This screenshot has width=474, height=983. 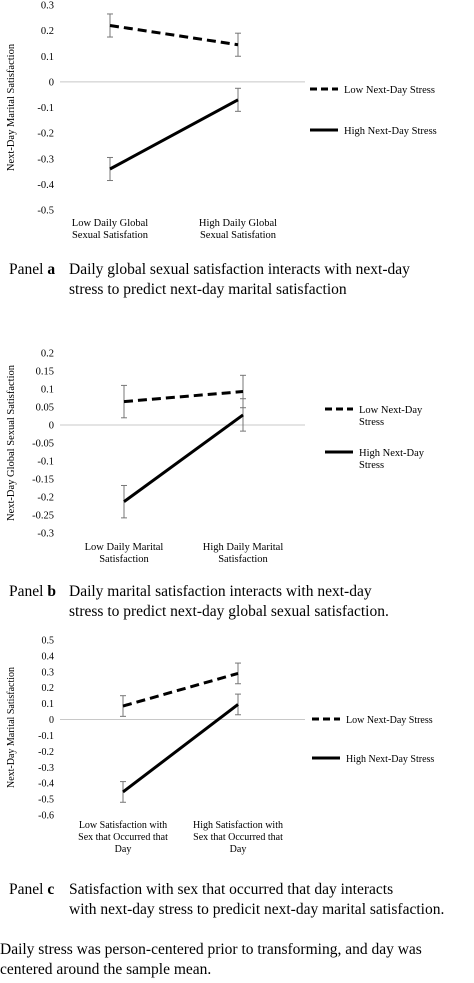 I want to click on legend-label: Low Next-Day, so click(x=391, y=410).